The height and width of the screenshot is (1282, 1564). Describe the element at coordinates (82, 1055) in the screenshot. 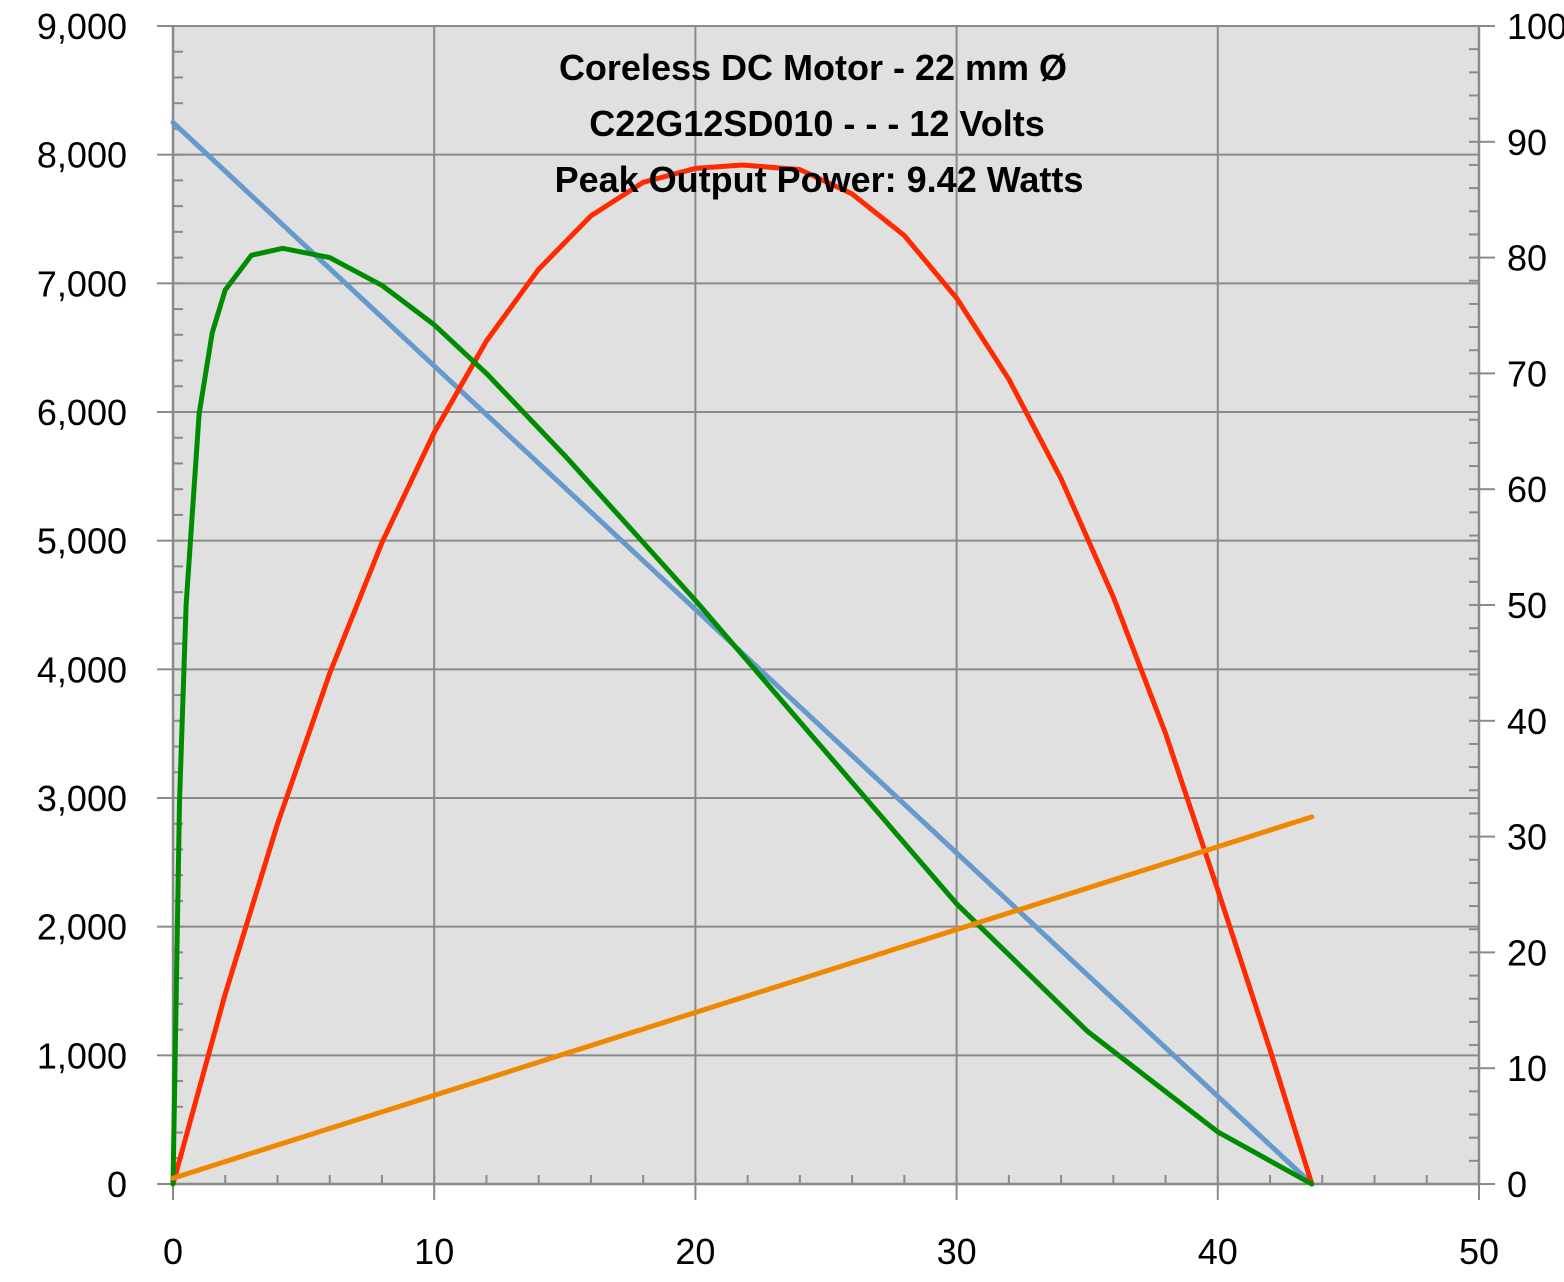

I see `y-left-tick-label: 1,000` at that location.